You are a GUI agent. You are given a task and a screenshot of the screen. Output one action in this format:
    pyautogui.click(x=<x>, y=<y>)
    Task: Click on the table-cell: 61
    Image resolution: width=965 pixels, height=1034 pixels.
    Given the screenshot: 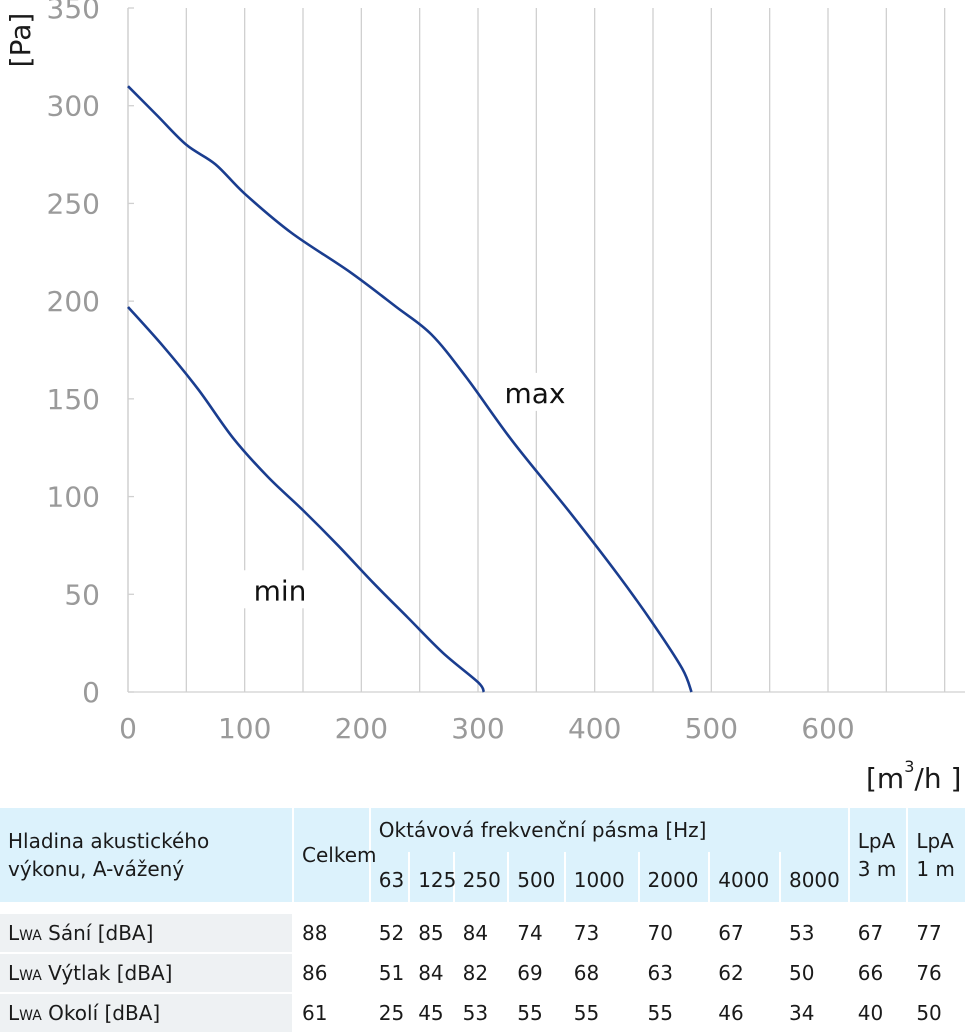 What is the action you would take?
    pyautogui.click(x=332, y=1013)
    